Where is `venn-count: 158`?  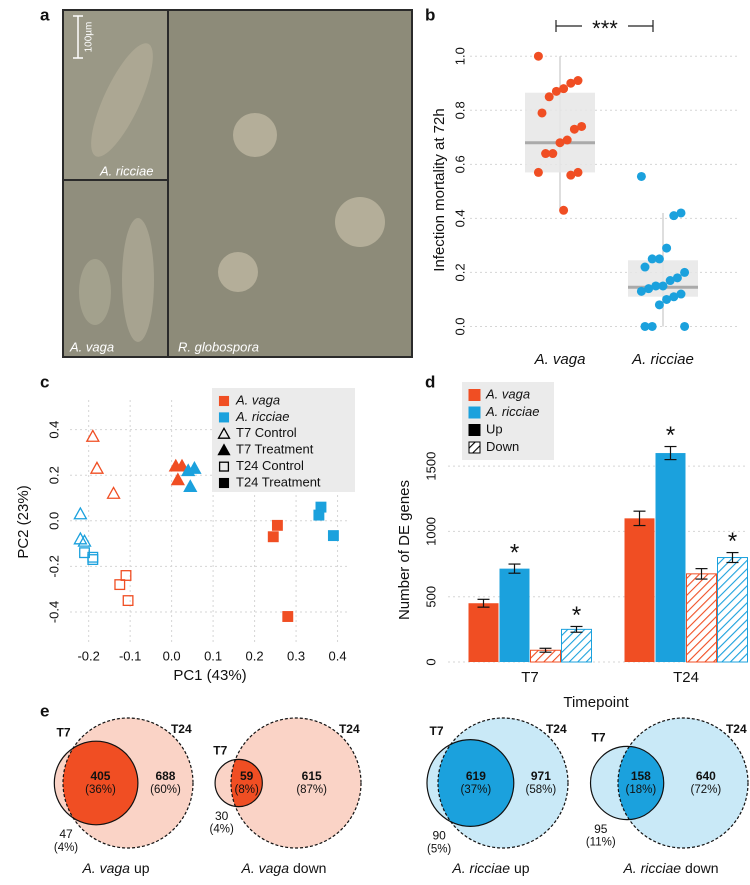 venn-count: 158 is located at coordinates (641, 776).